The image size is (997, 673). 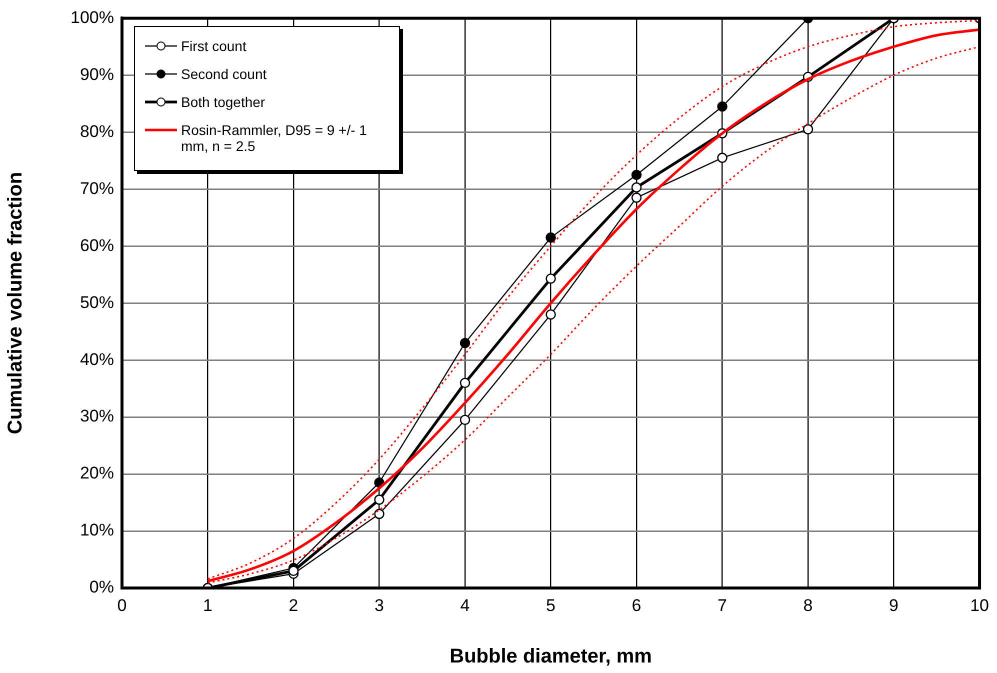 What do you see at coordinates (723, 605) in the screenshot?
I see `x-tick-label: 7` at bounding box center [723, 605].